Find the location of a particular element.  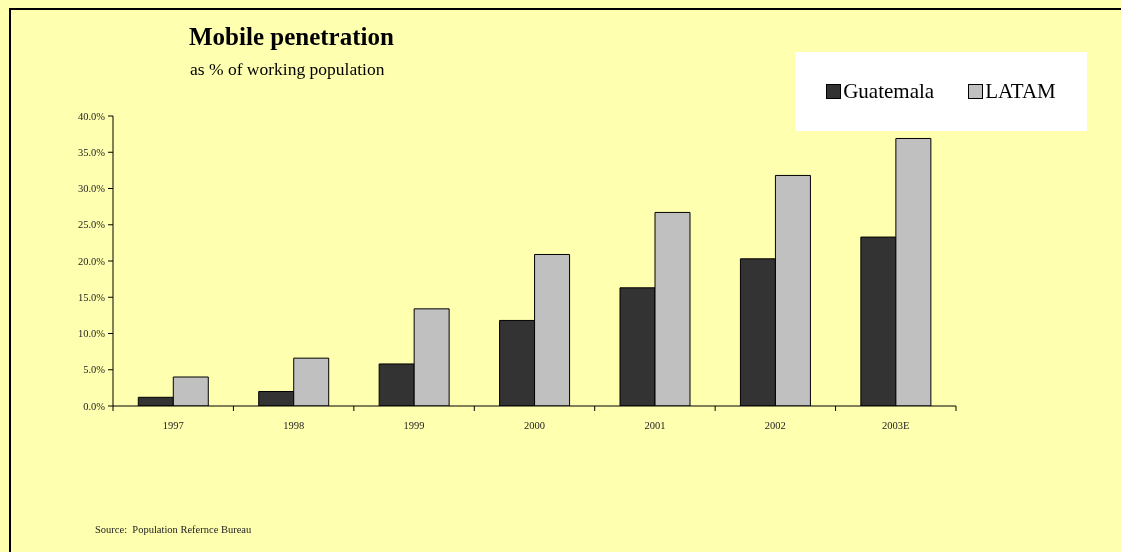

x-tick-label: 1999 is located at coordinates (414, 425).